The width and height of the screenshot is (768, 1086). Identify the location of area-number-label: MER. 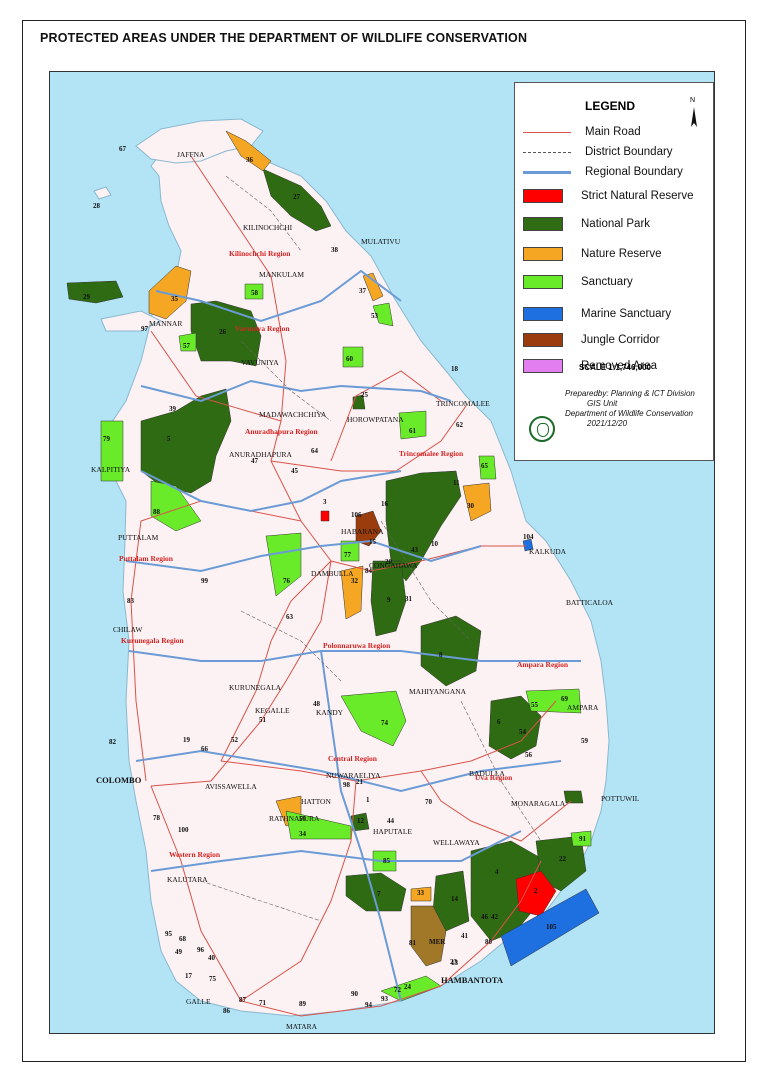
(437, 942).